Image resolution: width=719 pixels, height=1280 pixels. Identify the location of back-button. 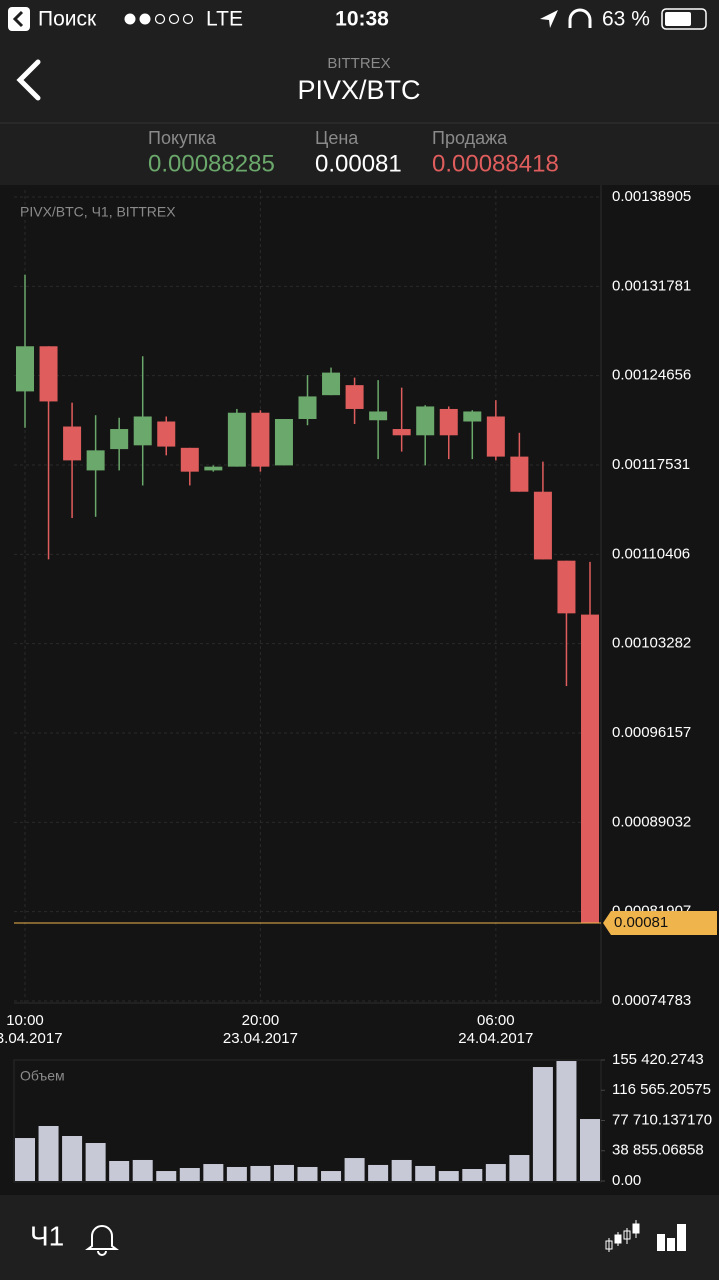
(28, 80).